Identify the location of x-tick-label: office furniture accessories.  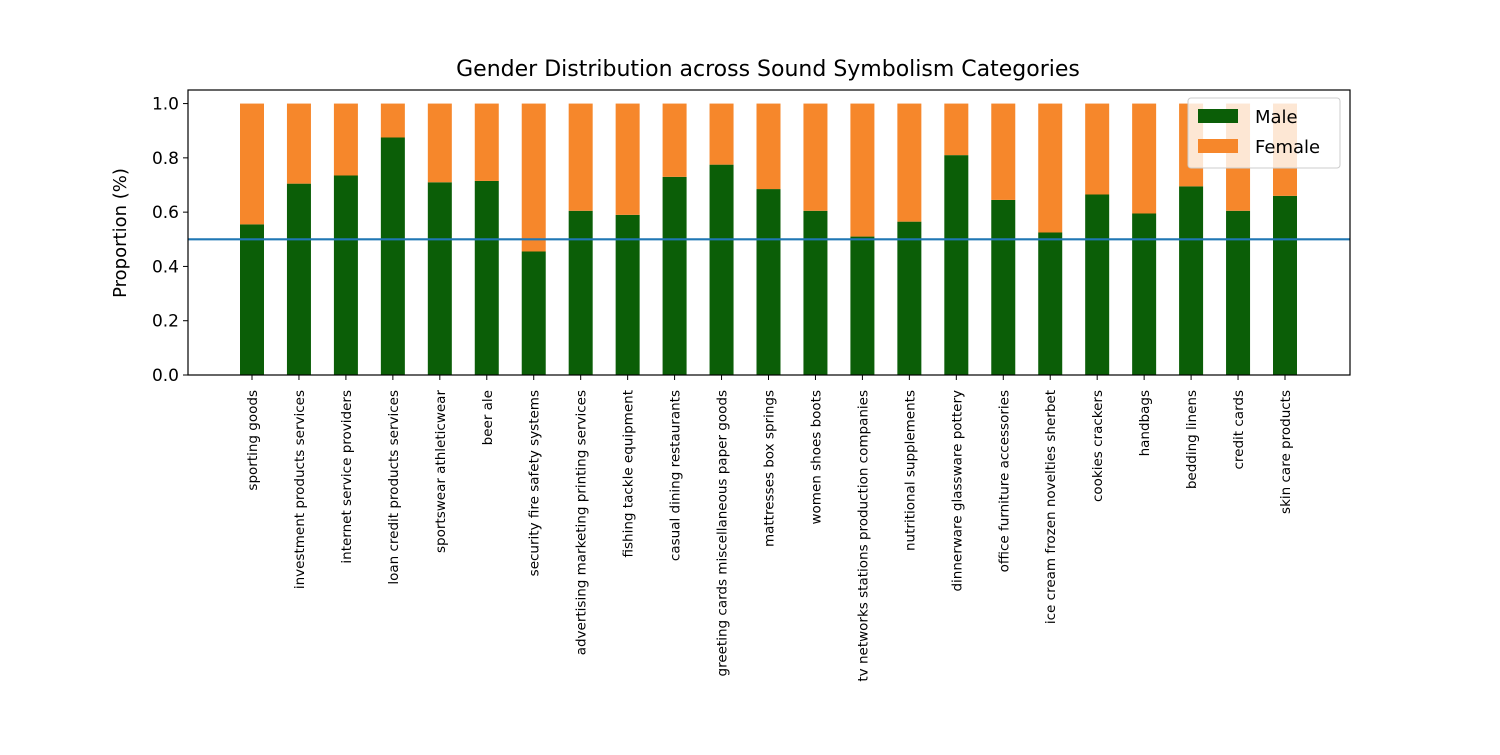
(1004, 481).